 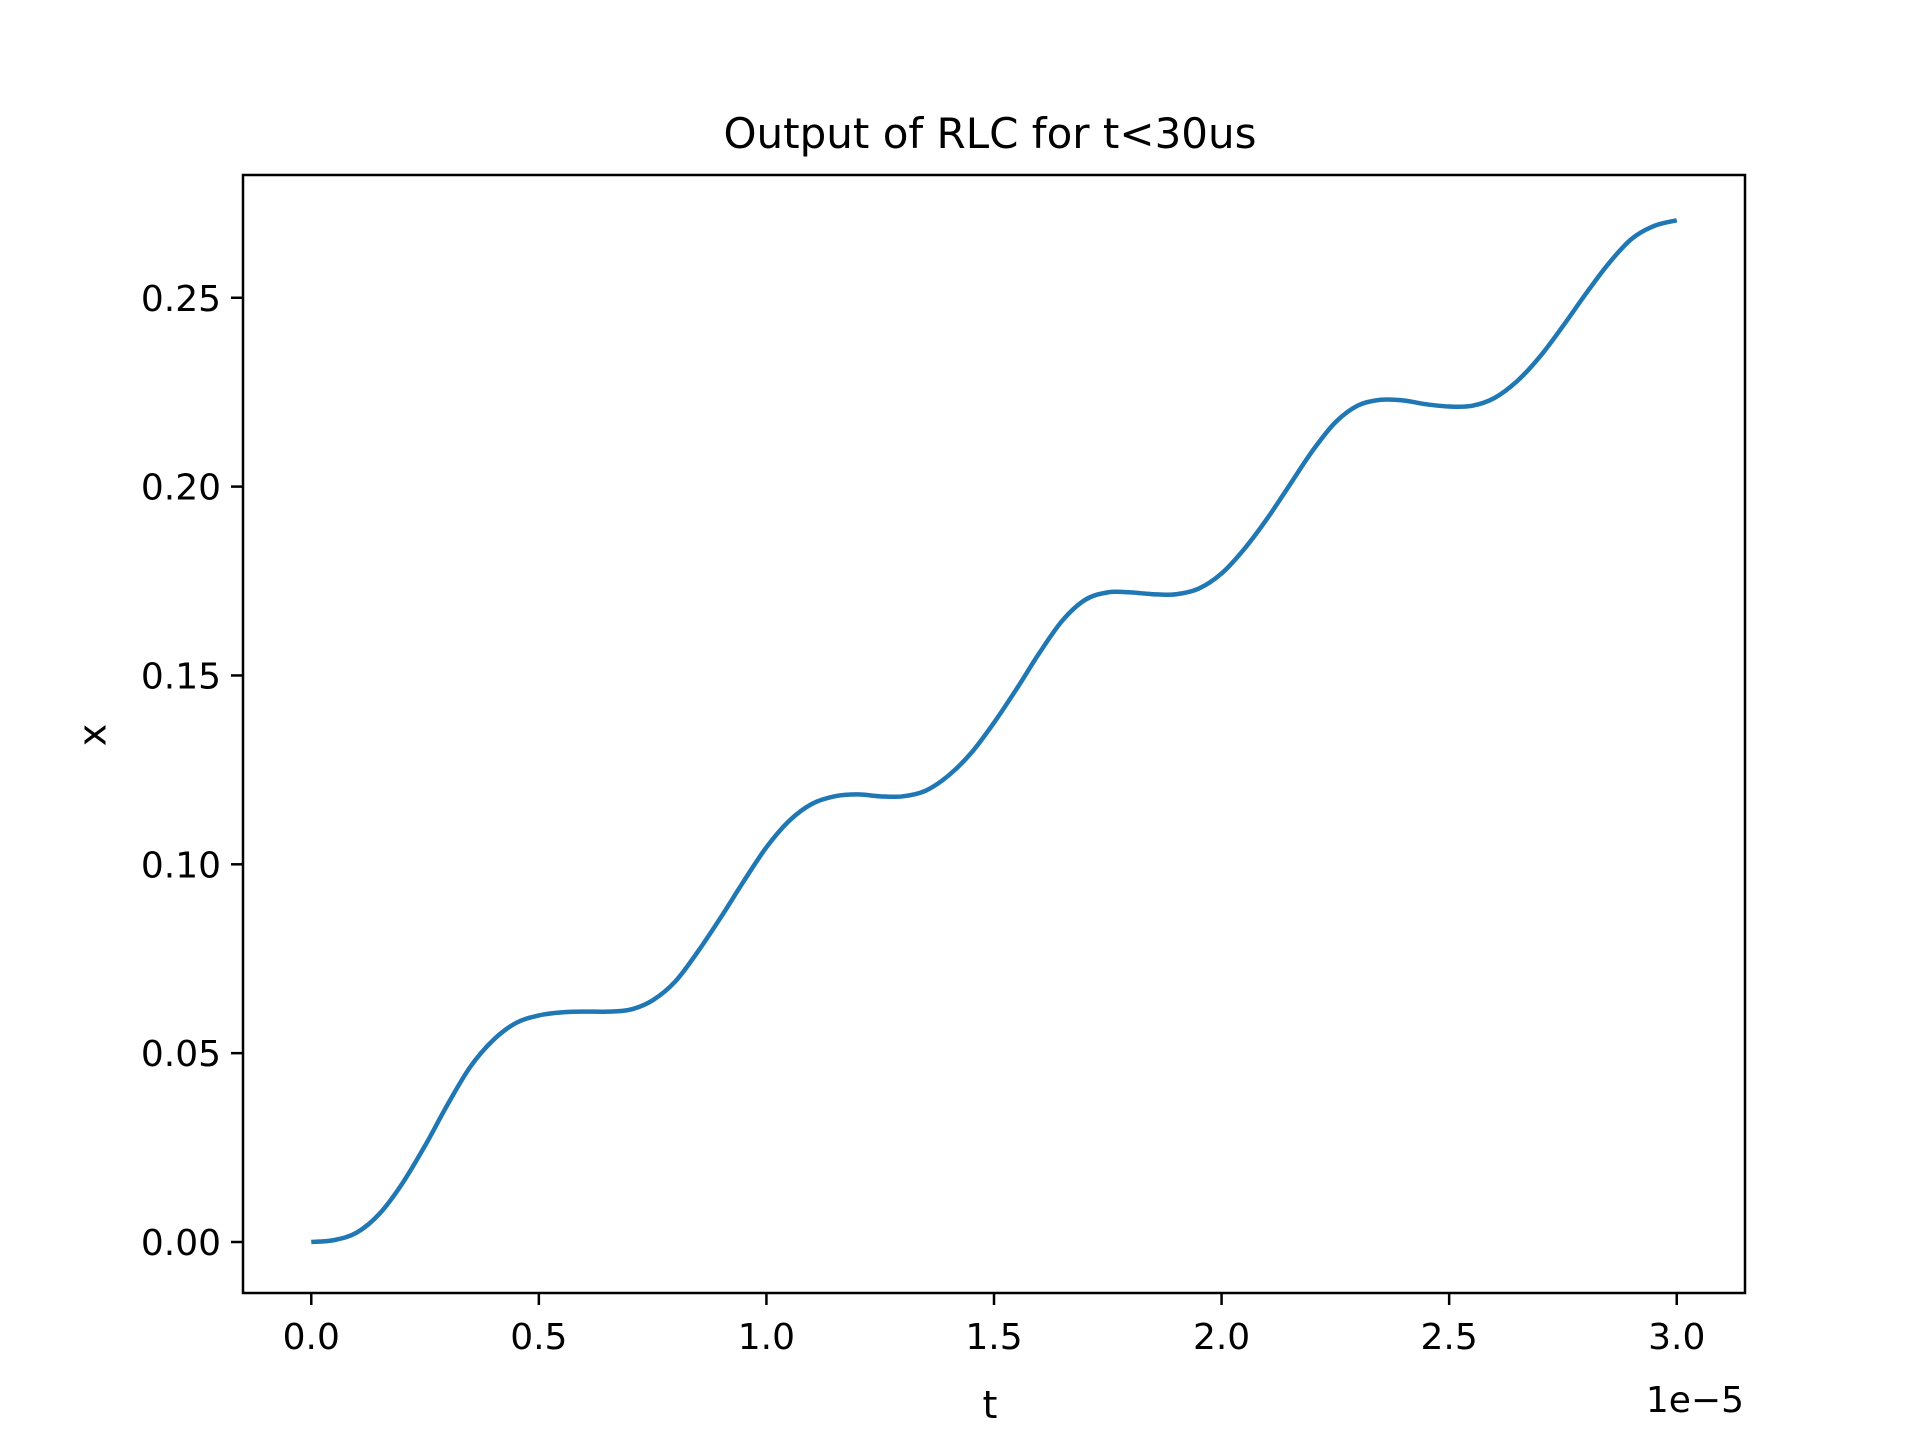 I want to click on y-axis-label: x, so click(x=93, y=735).